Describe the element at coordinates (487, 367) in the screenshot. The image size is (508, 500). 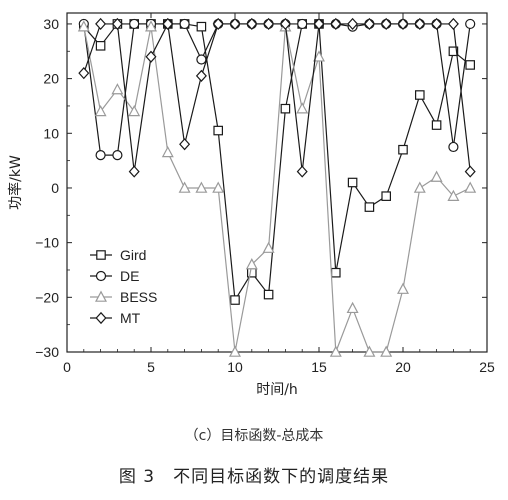
I see `x-tick-label: 25` at that location.